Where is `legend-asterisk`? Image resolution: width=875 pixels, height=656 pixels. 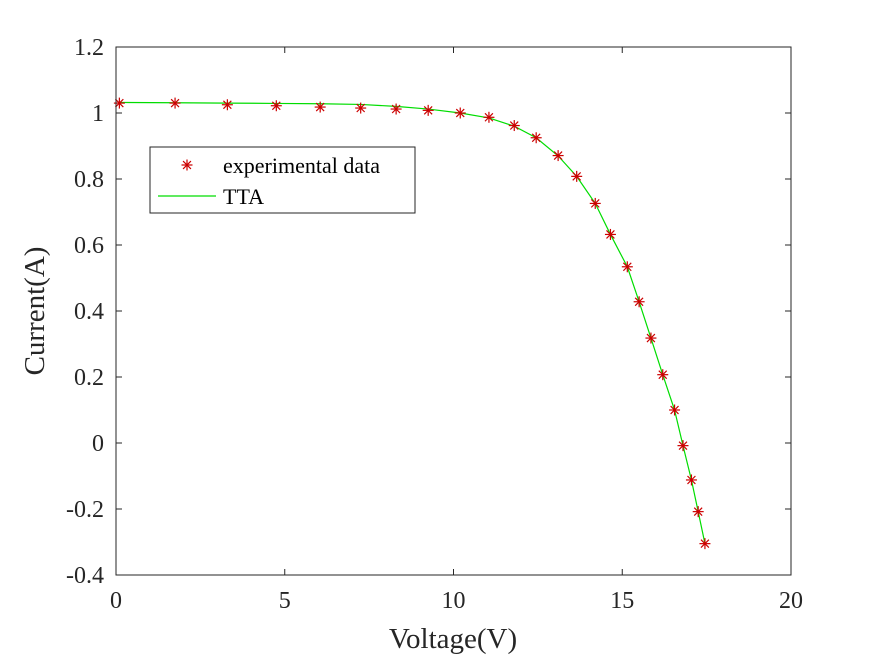
legend-asterisk is located at coordinates (187, 165).